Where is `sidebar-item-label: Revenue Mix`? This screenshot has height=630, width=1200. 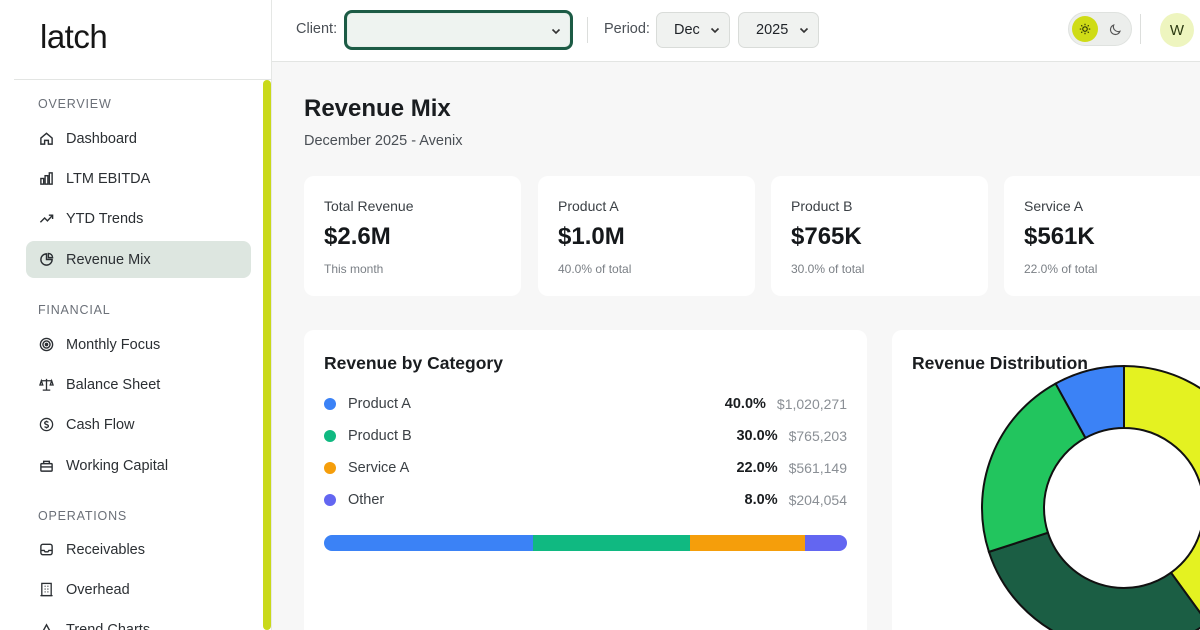 sidebar-item-label: Revenue Mix is located at coordinates (108, 259).